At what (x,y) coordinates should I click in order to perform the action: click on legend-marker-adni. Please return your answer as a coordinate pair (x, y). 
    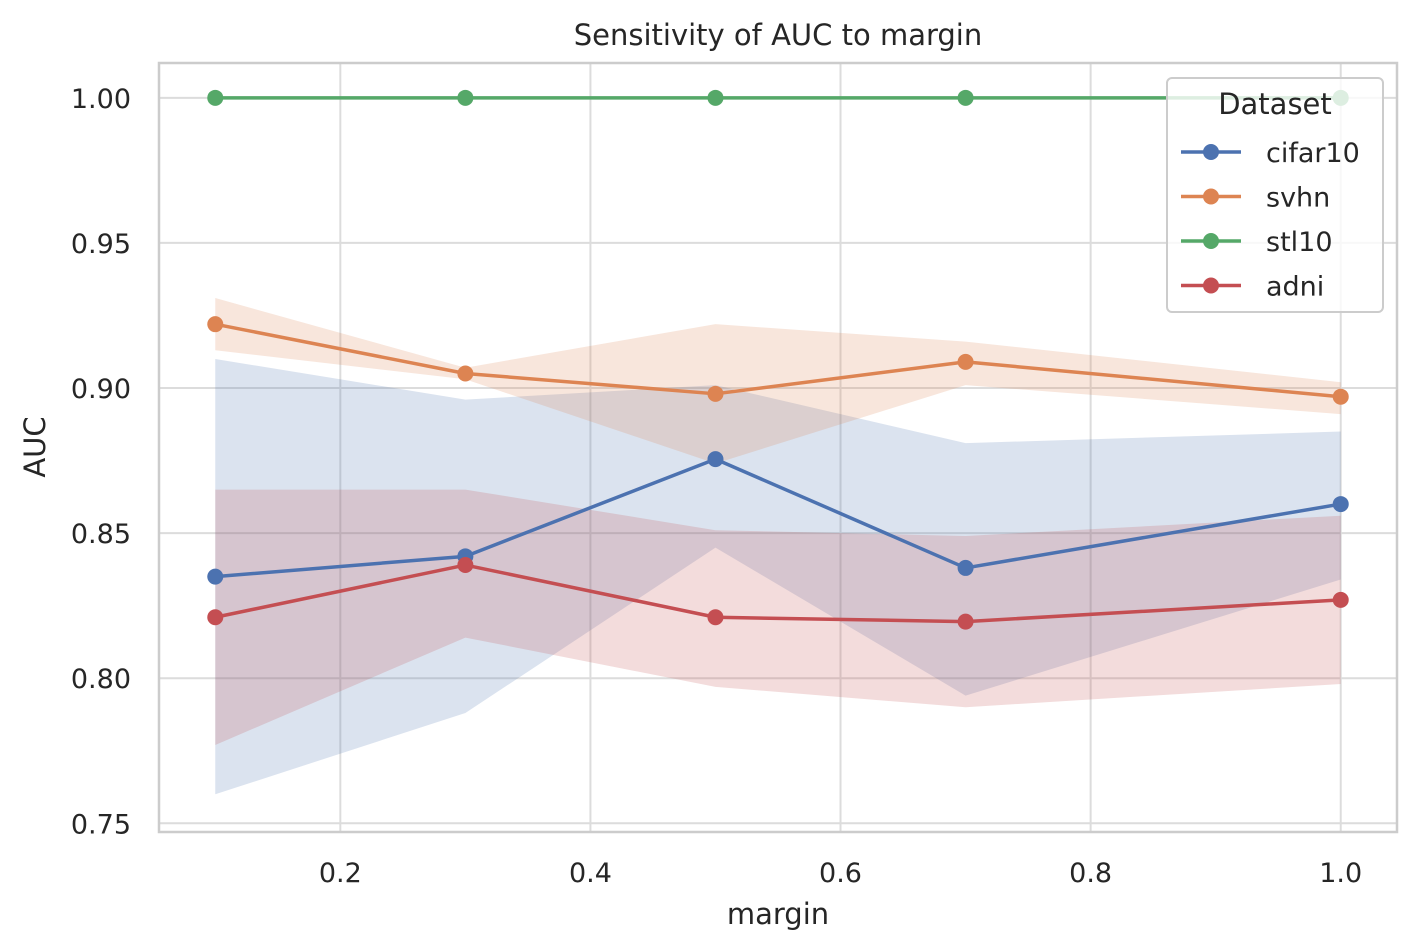
    Looking at the image, I should click on (1211, 285).